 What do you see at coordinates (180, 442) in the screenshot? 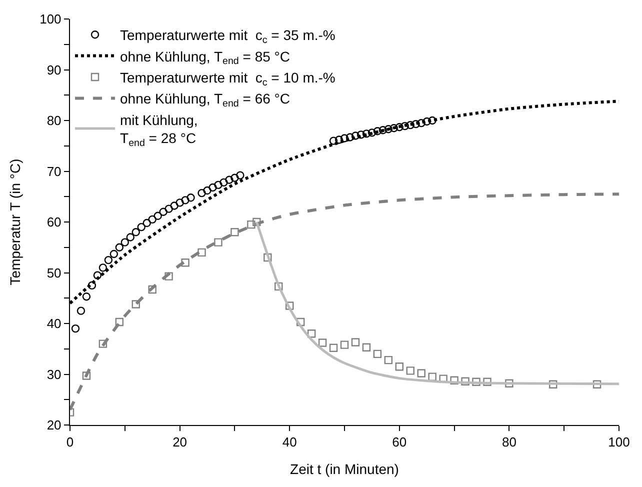
I see `x-tick-label: 20` at bounding box center [180, 442].